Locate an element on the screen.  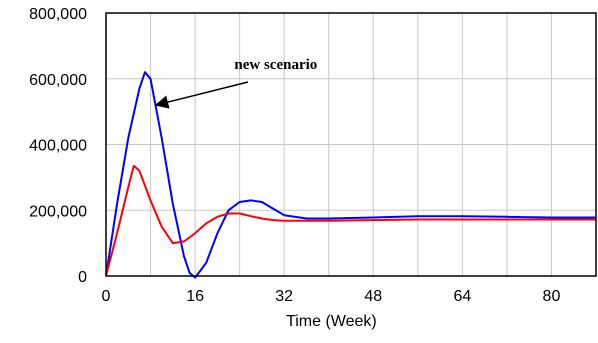
x-tick-label: 0 is located at coordinates (106, 296).